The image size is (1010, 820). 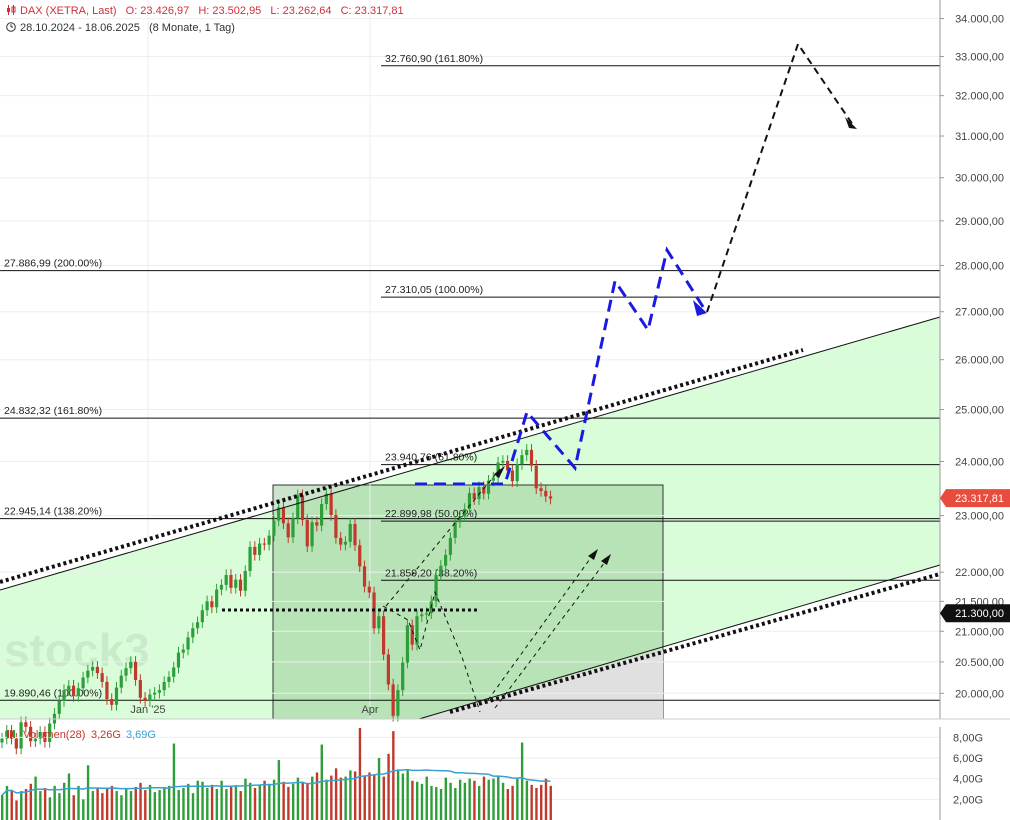 I want to click on price-tick-label: 20.500,00, so click(x=979, y=663).